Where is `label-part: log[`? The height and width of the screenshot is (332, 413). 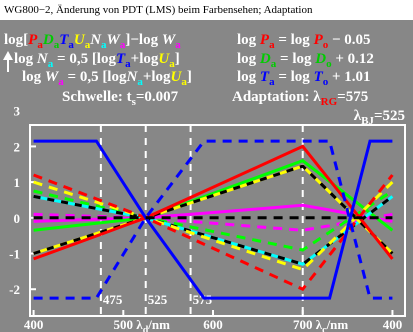 label-part: log[ is located at coordinates (16, 40).